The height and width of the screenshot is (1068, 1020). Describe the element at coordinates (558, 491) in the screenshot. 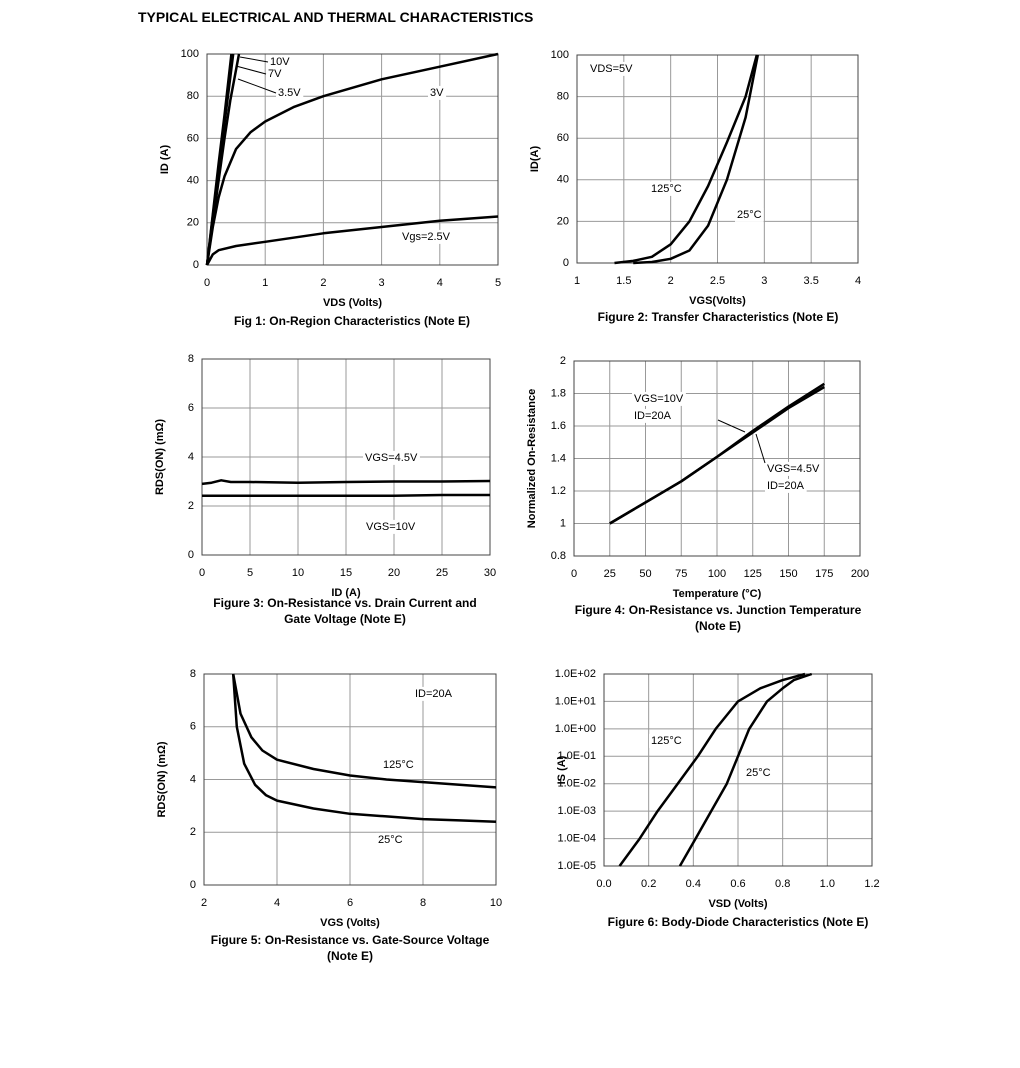

I see `y-tick-label: 1.2` at that location.